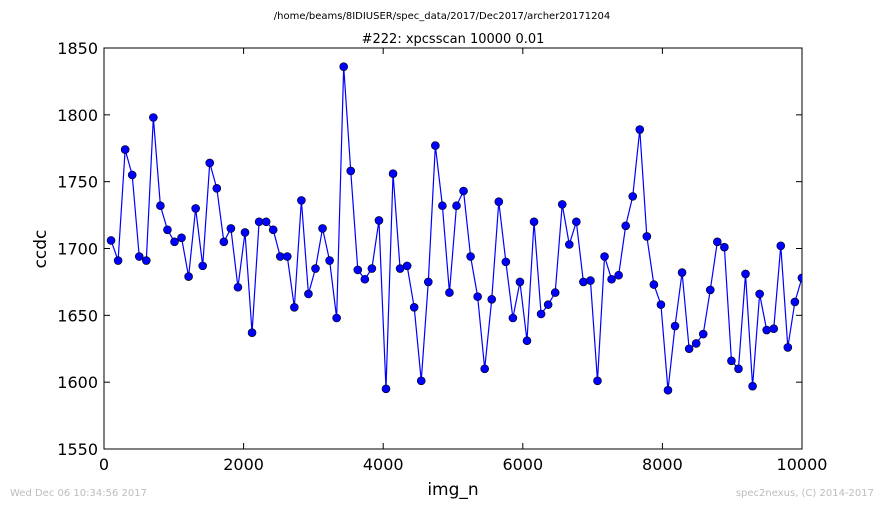 This screenshot has height=509, width=884. Describe the element at coordinates (77, 48) in the screenshot. I see `y-tick-label: 1850` at that location.